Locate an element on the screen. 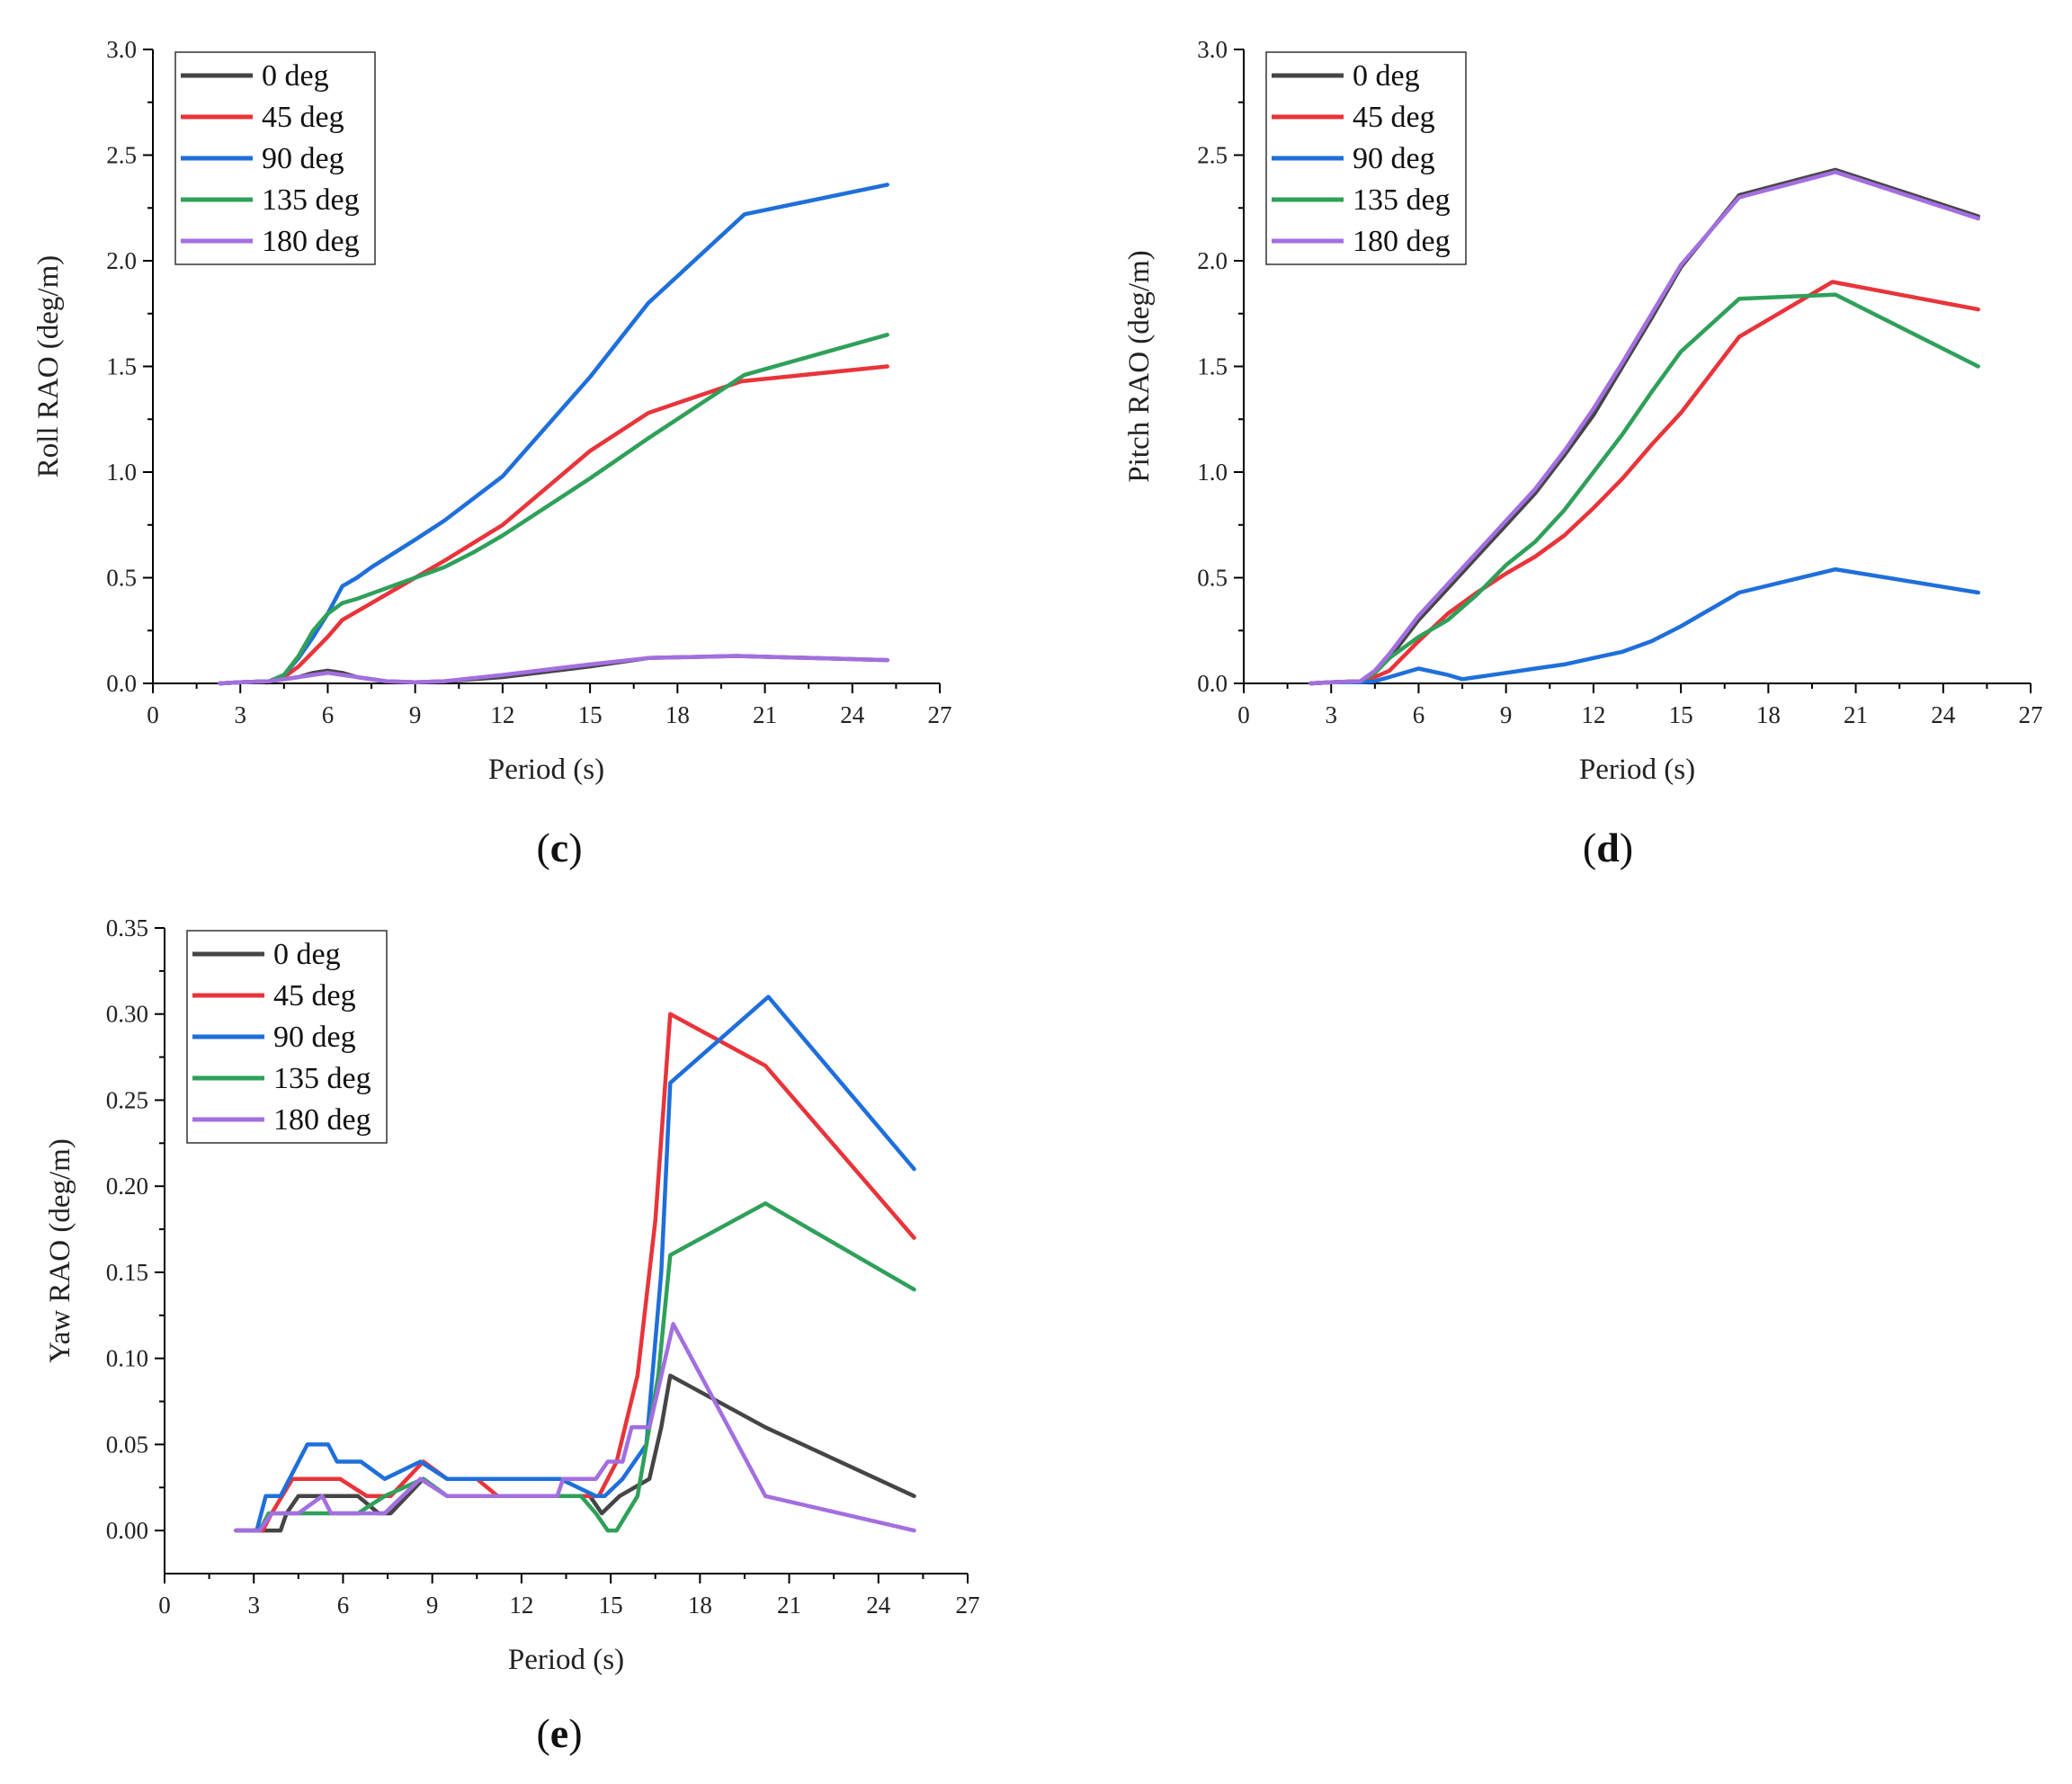  panel-letter: d is located at coordinates (1608, 847).